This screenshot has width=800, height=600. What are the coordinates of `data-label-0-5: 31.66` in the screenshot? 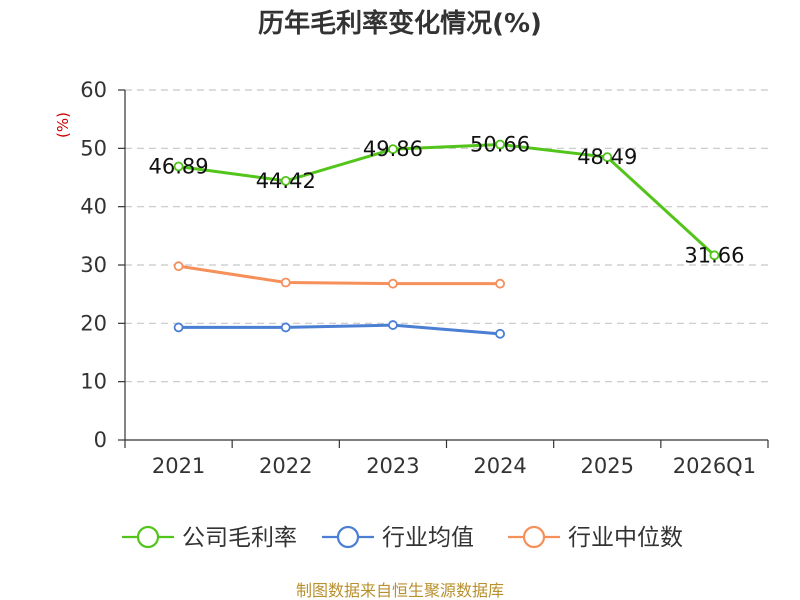 It's located at (714, 255).